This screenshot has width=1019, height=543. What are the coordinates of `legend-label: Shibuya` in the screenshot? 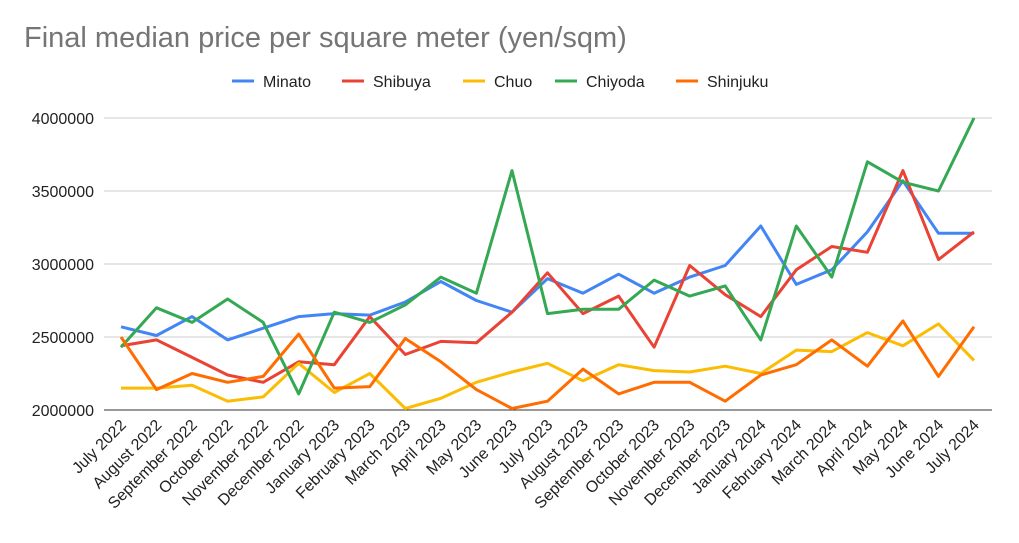 It's located at (402, 82).